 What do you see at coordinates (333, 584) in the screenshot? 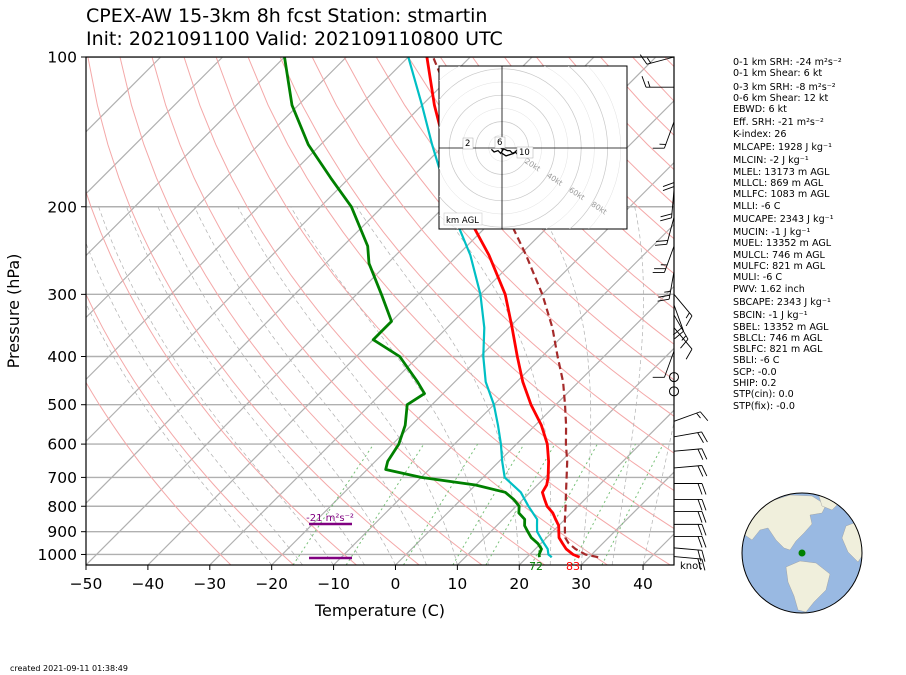
I see `x-tick-label: −10` at bounding box center [333, 584].